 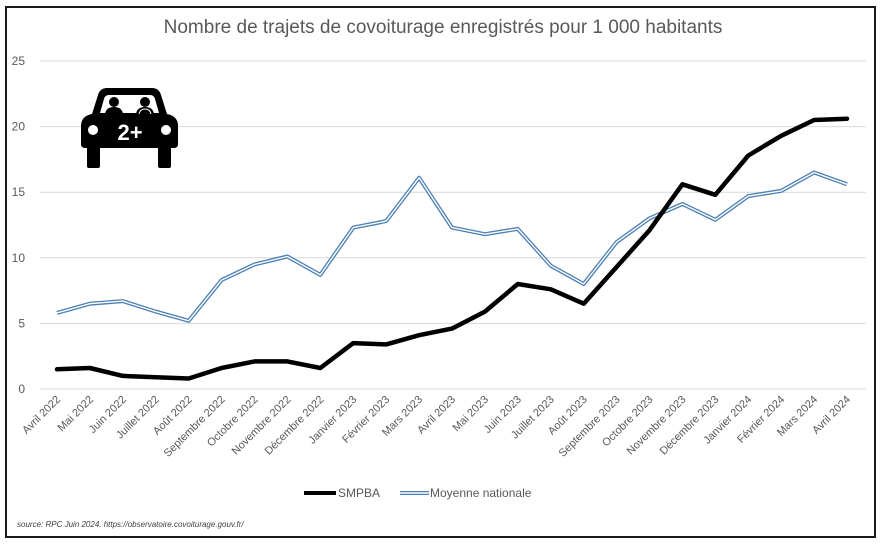 What do you see at coordinates (19, 192) in the screenshot?
I see `y-tick-label: 15` at bounding box center [19, 192].